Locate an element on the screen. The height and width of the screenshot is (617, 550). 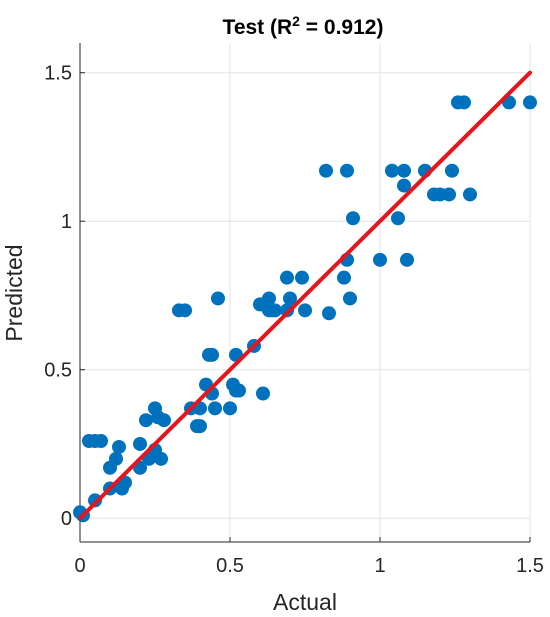
y-tick-label: 0 is located at coordinates (66, 519).